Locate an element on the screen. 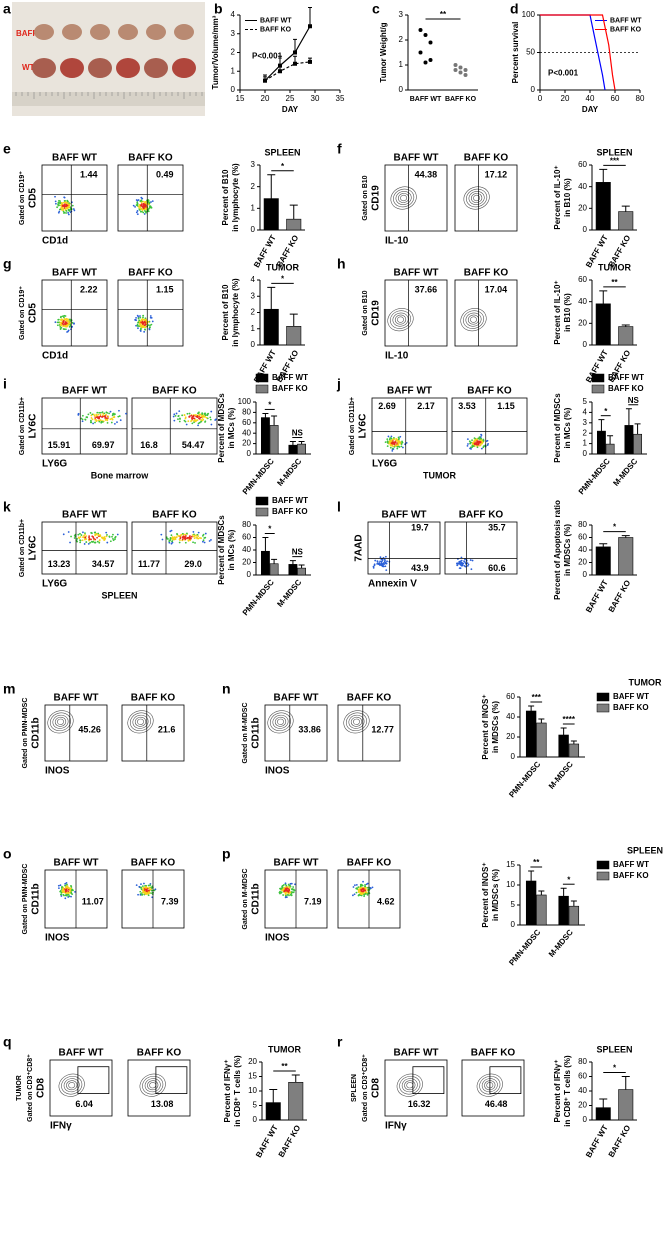 This screenshot has width=664, height=1240. x-axis-title: IFNγ is located at coordinates (396, 1126).